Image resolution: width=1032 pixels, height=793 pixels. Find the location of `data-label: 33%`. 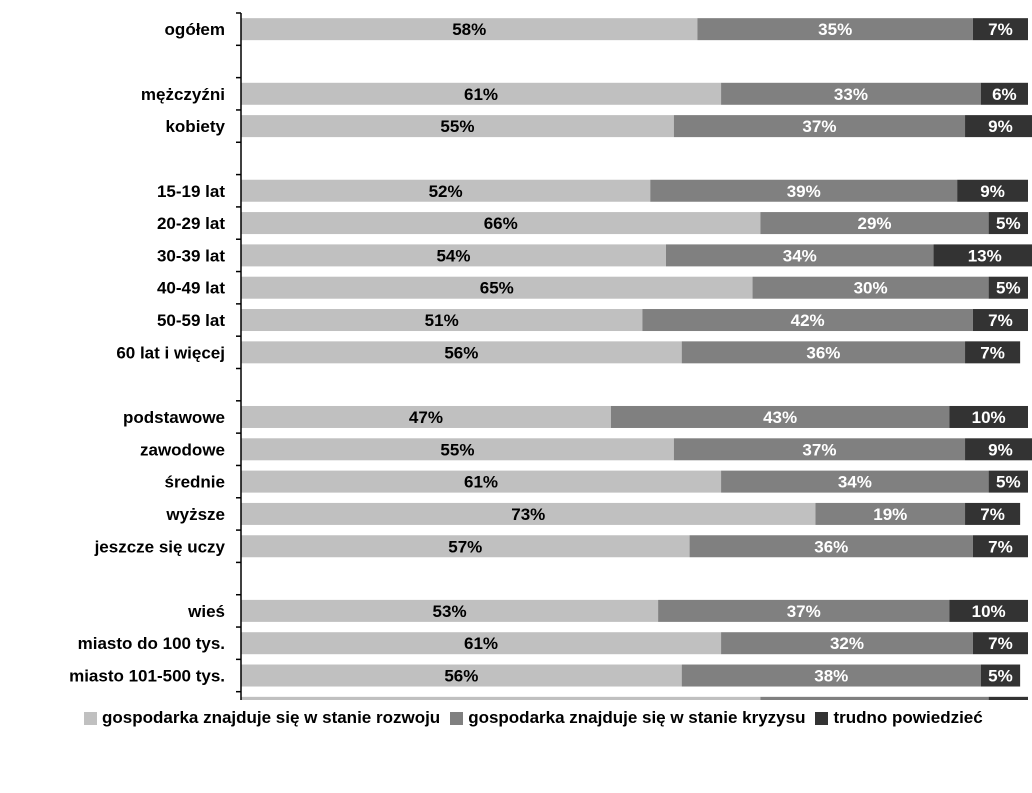

data-label: 33% is located at coordinates (851, 94).